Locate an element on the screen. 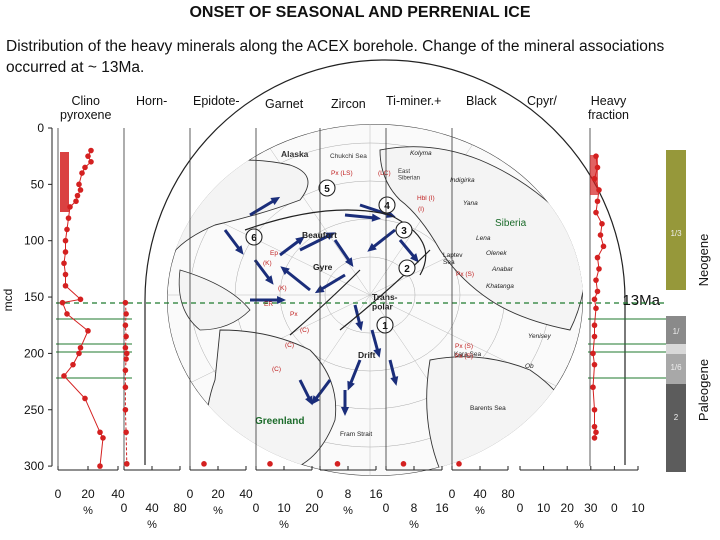 The image size is (720, 540). map-label-anabar: Anabar is located at coordinates (502, 269).